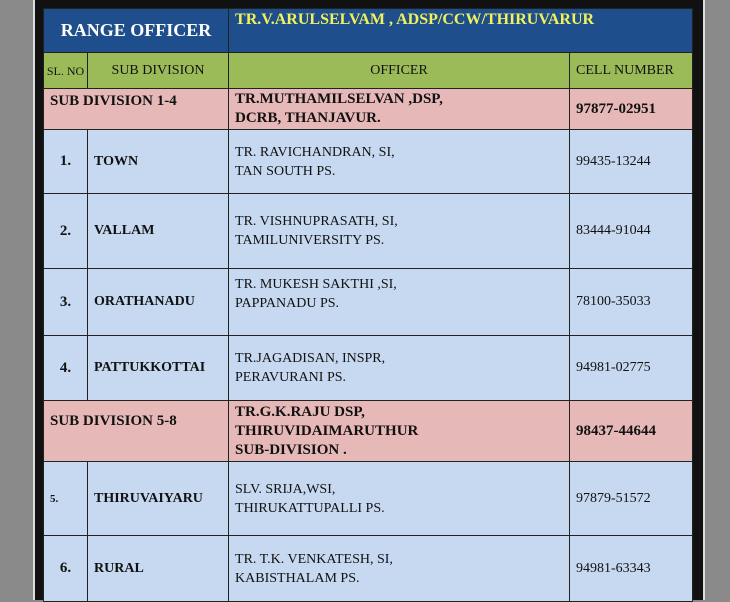 The height and width of the screenshot is (602, 730). I want to click on group-label: SUB DIVISION 5-8, so click(136, 431).